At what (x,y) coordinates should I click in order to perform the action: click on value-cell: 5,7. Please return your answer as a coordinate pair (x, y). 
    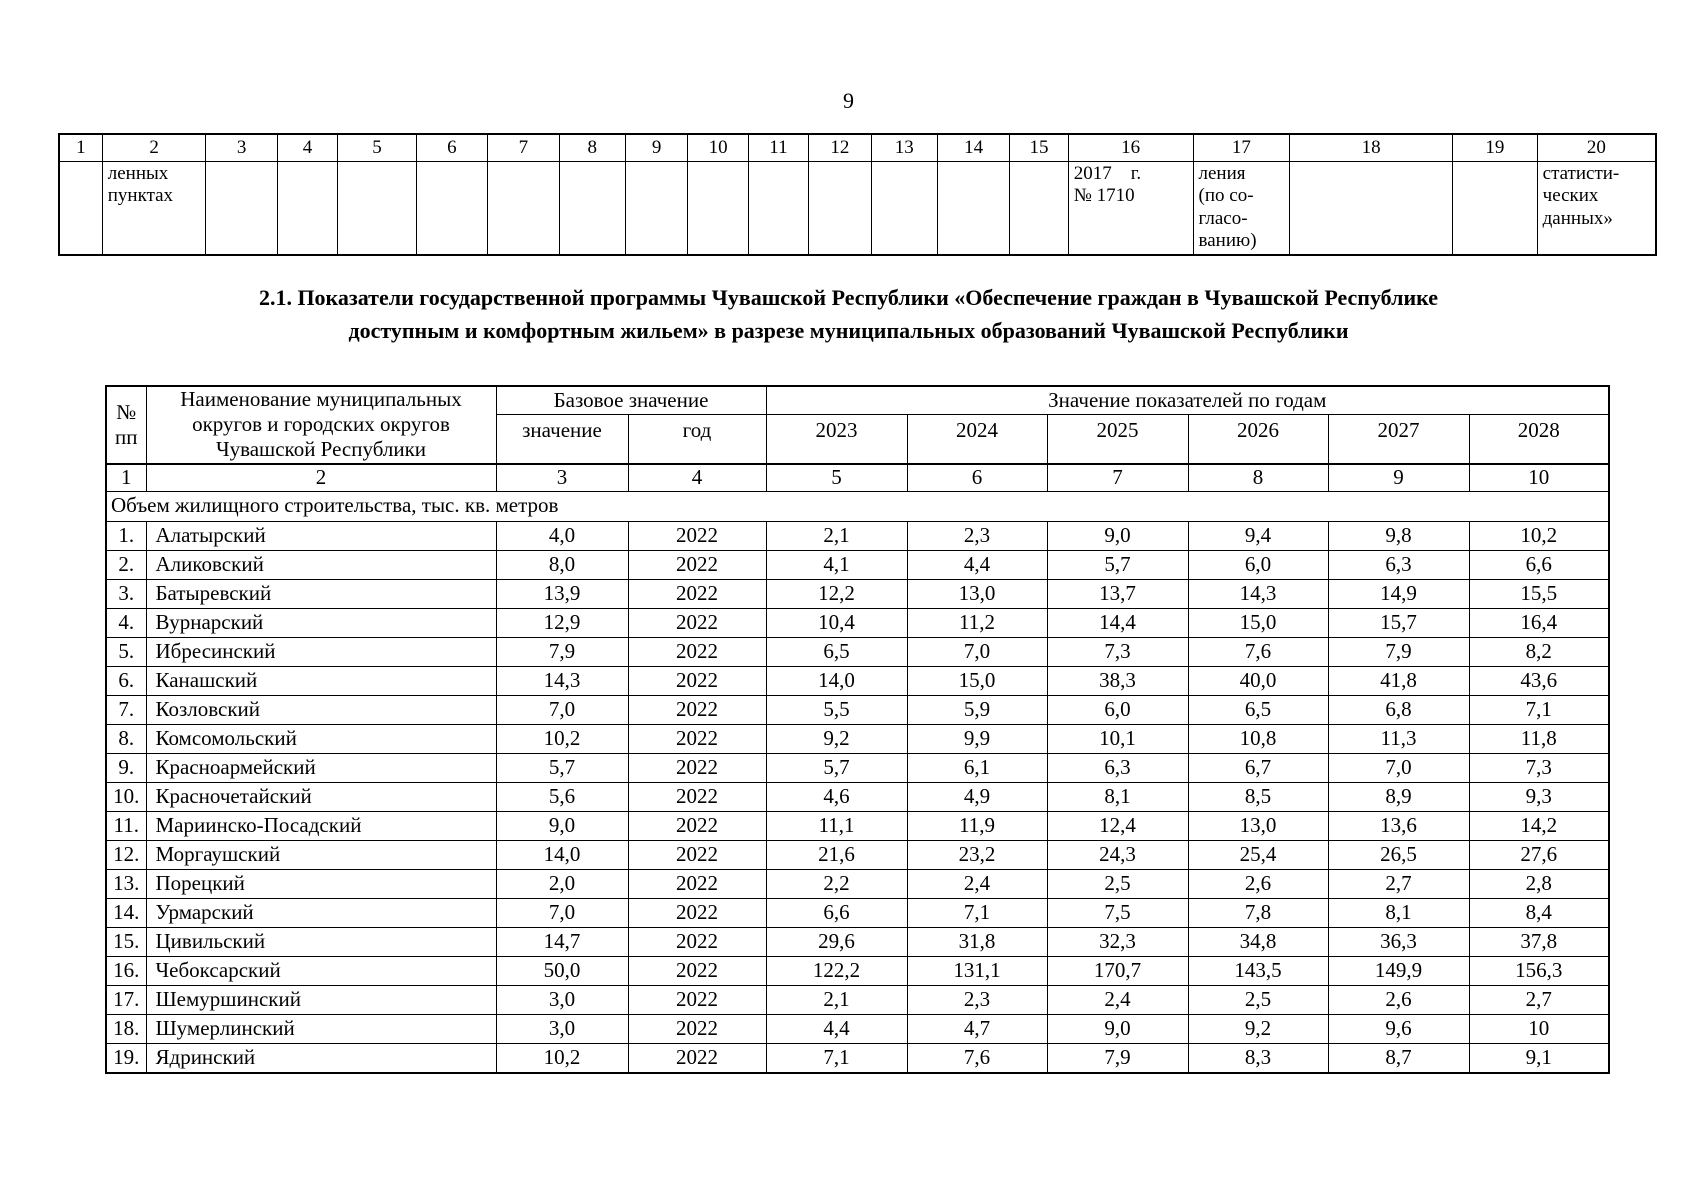
    Looking at the image, I should click on (1117, 564).